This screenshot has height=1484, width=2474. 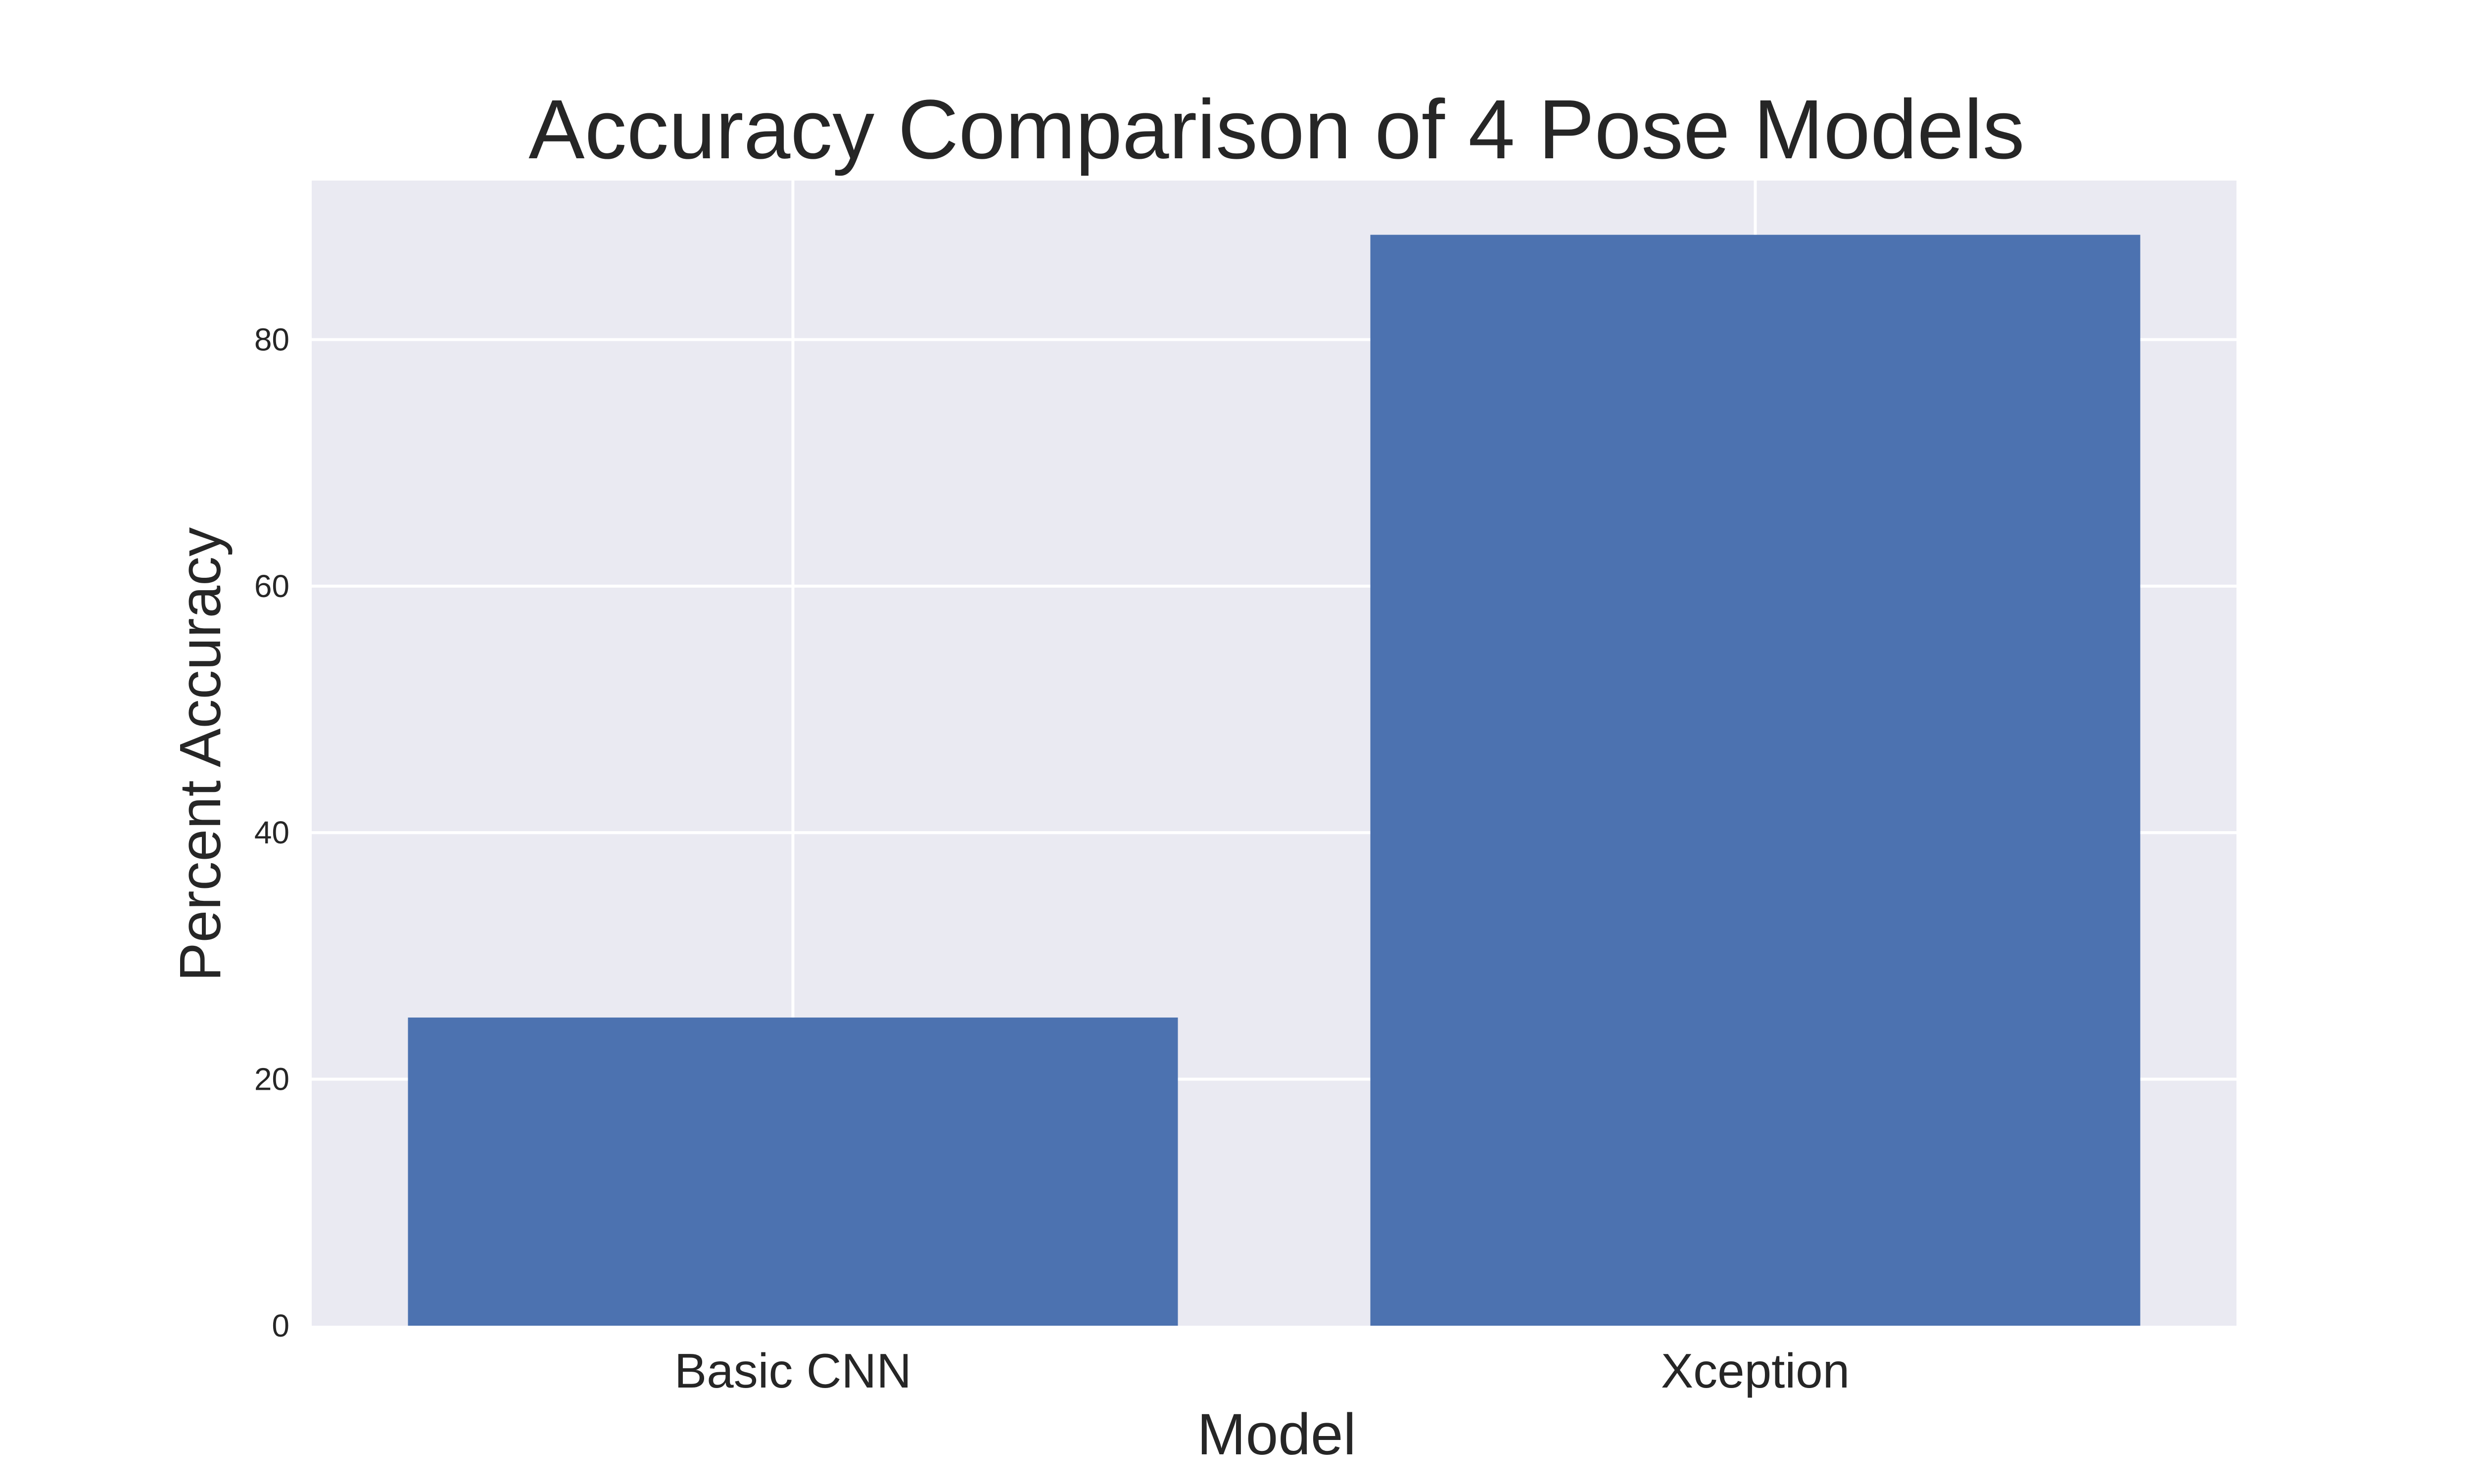 I want to click on chart-title: Accuracy Comparison of 4 Pose Models, so click(x=1276, y=130).